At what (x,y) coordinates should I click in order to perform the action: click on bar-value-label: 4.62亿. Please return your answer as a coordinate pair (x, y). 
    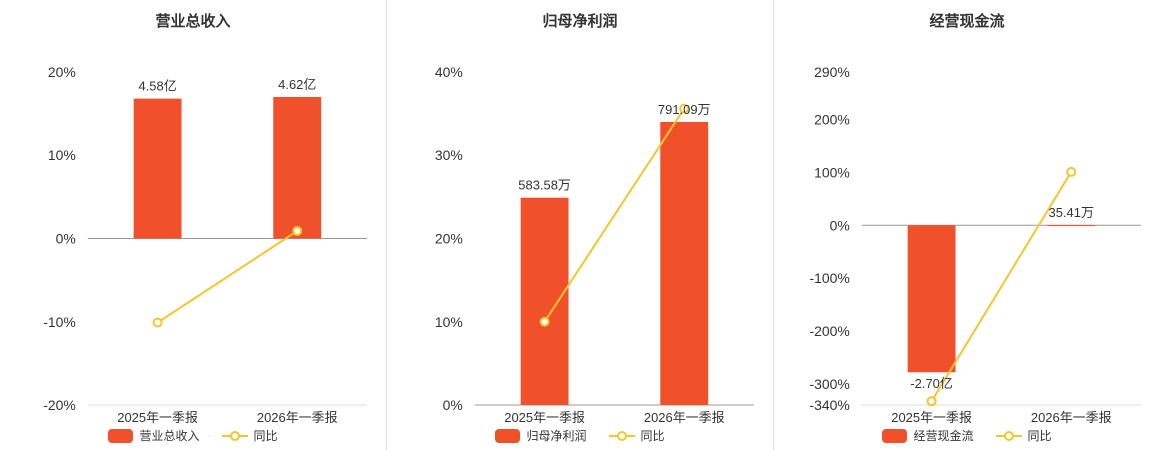
    Looking at the image, I should click on (297, 84).